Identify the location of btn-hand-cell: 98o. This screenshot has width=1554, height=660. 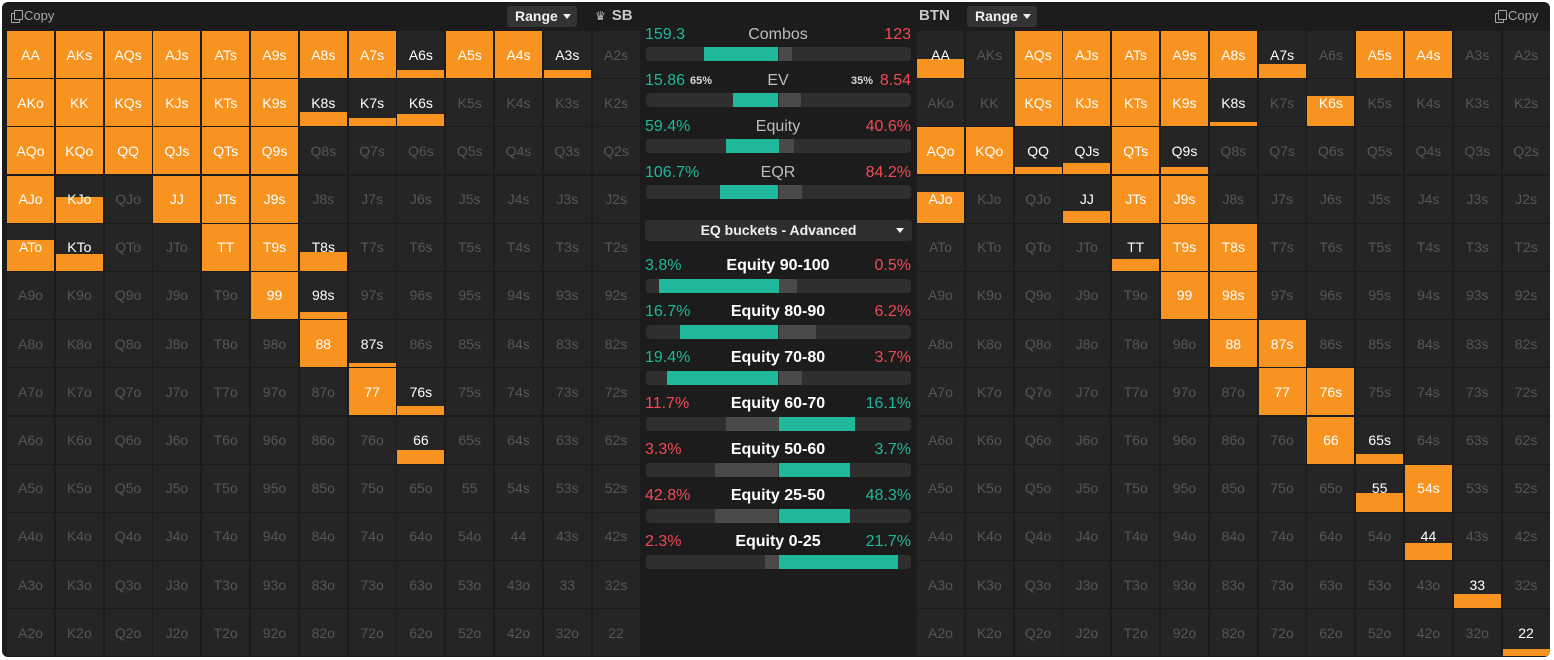
(1184, 344).